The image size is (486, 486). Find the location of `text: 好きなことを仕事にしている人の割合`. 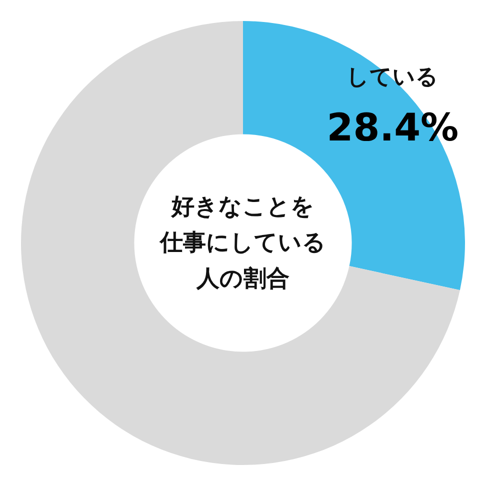

text: 好きなことを仕事にしている人の割合 is located at coordinates (242, 243).